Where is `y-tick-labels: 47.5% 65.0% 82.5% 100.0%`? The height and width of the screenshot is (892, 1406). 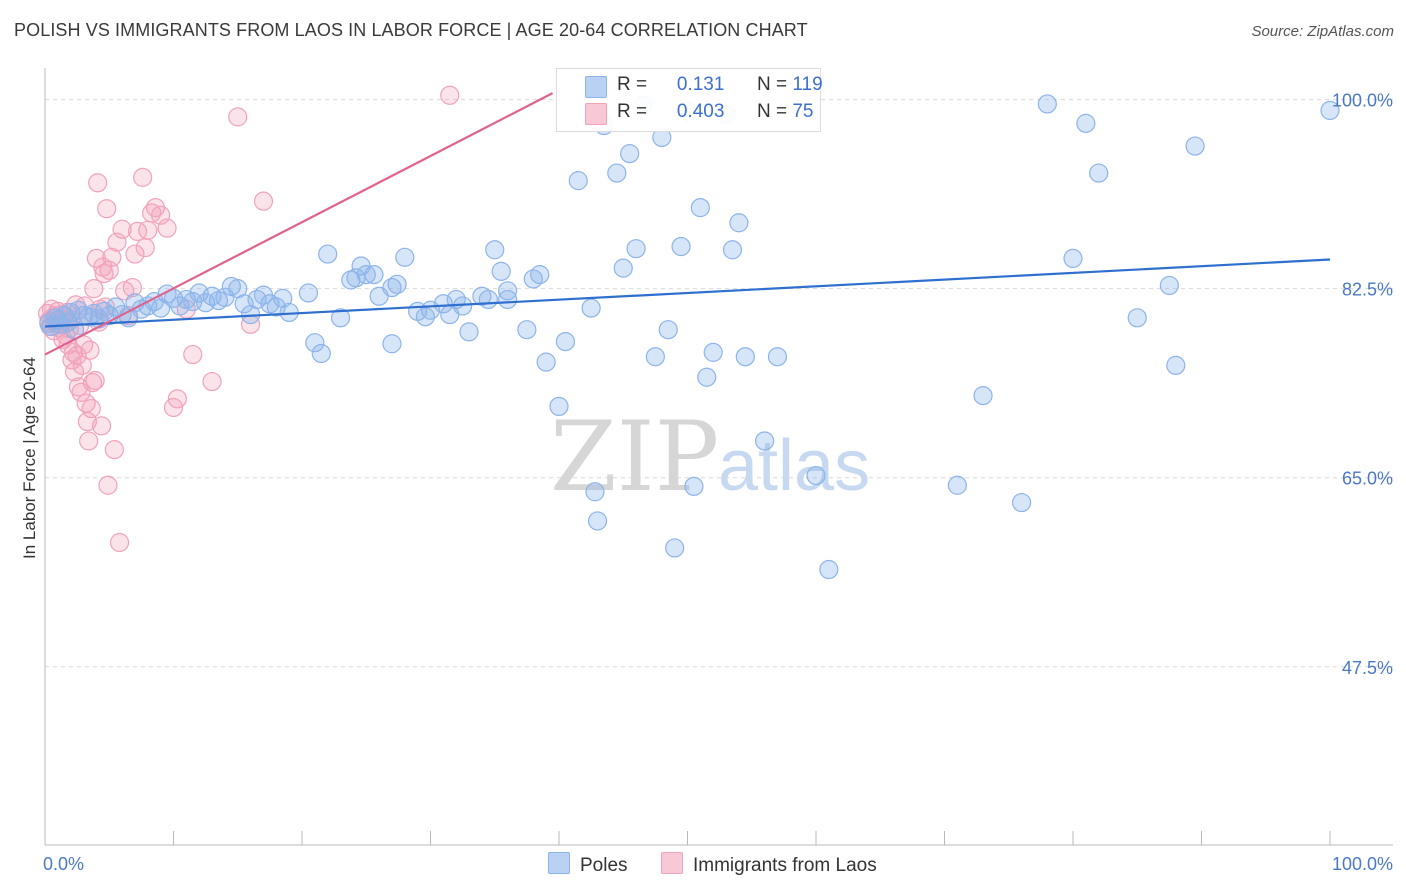
y-tick-labels: 47.5% 65.0% 82.5% 100.0% is located at coordinates (1362, 384).